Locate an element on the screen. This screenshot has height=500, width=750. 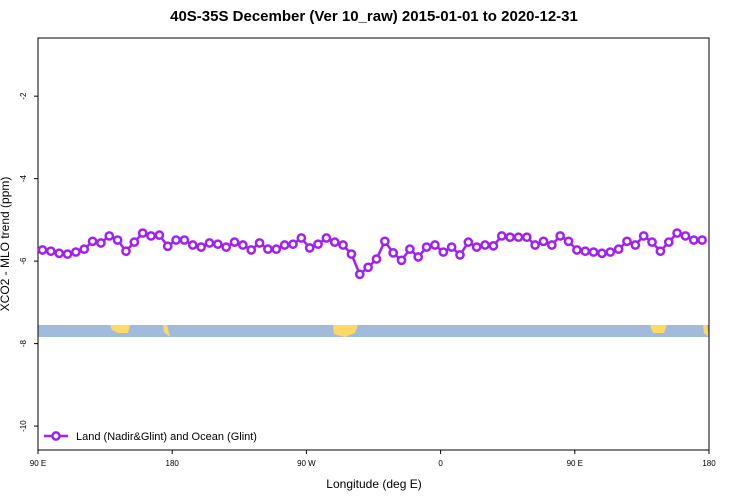
x-axis-label: Longitude (deg E) is located at coordinates (373, 484).